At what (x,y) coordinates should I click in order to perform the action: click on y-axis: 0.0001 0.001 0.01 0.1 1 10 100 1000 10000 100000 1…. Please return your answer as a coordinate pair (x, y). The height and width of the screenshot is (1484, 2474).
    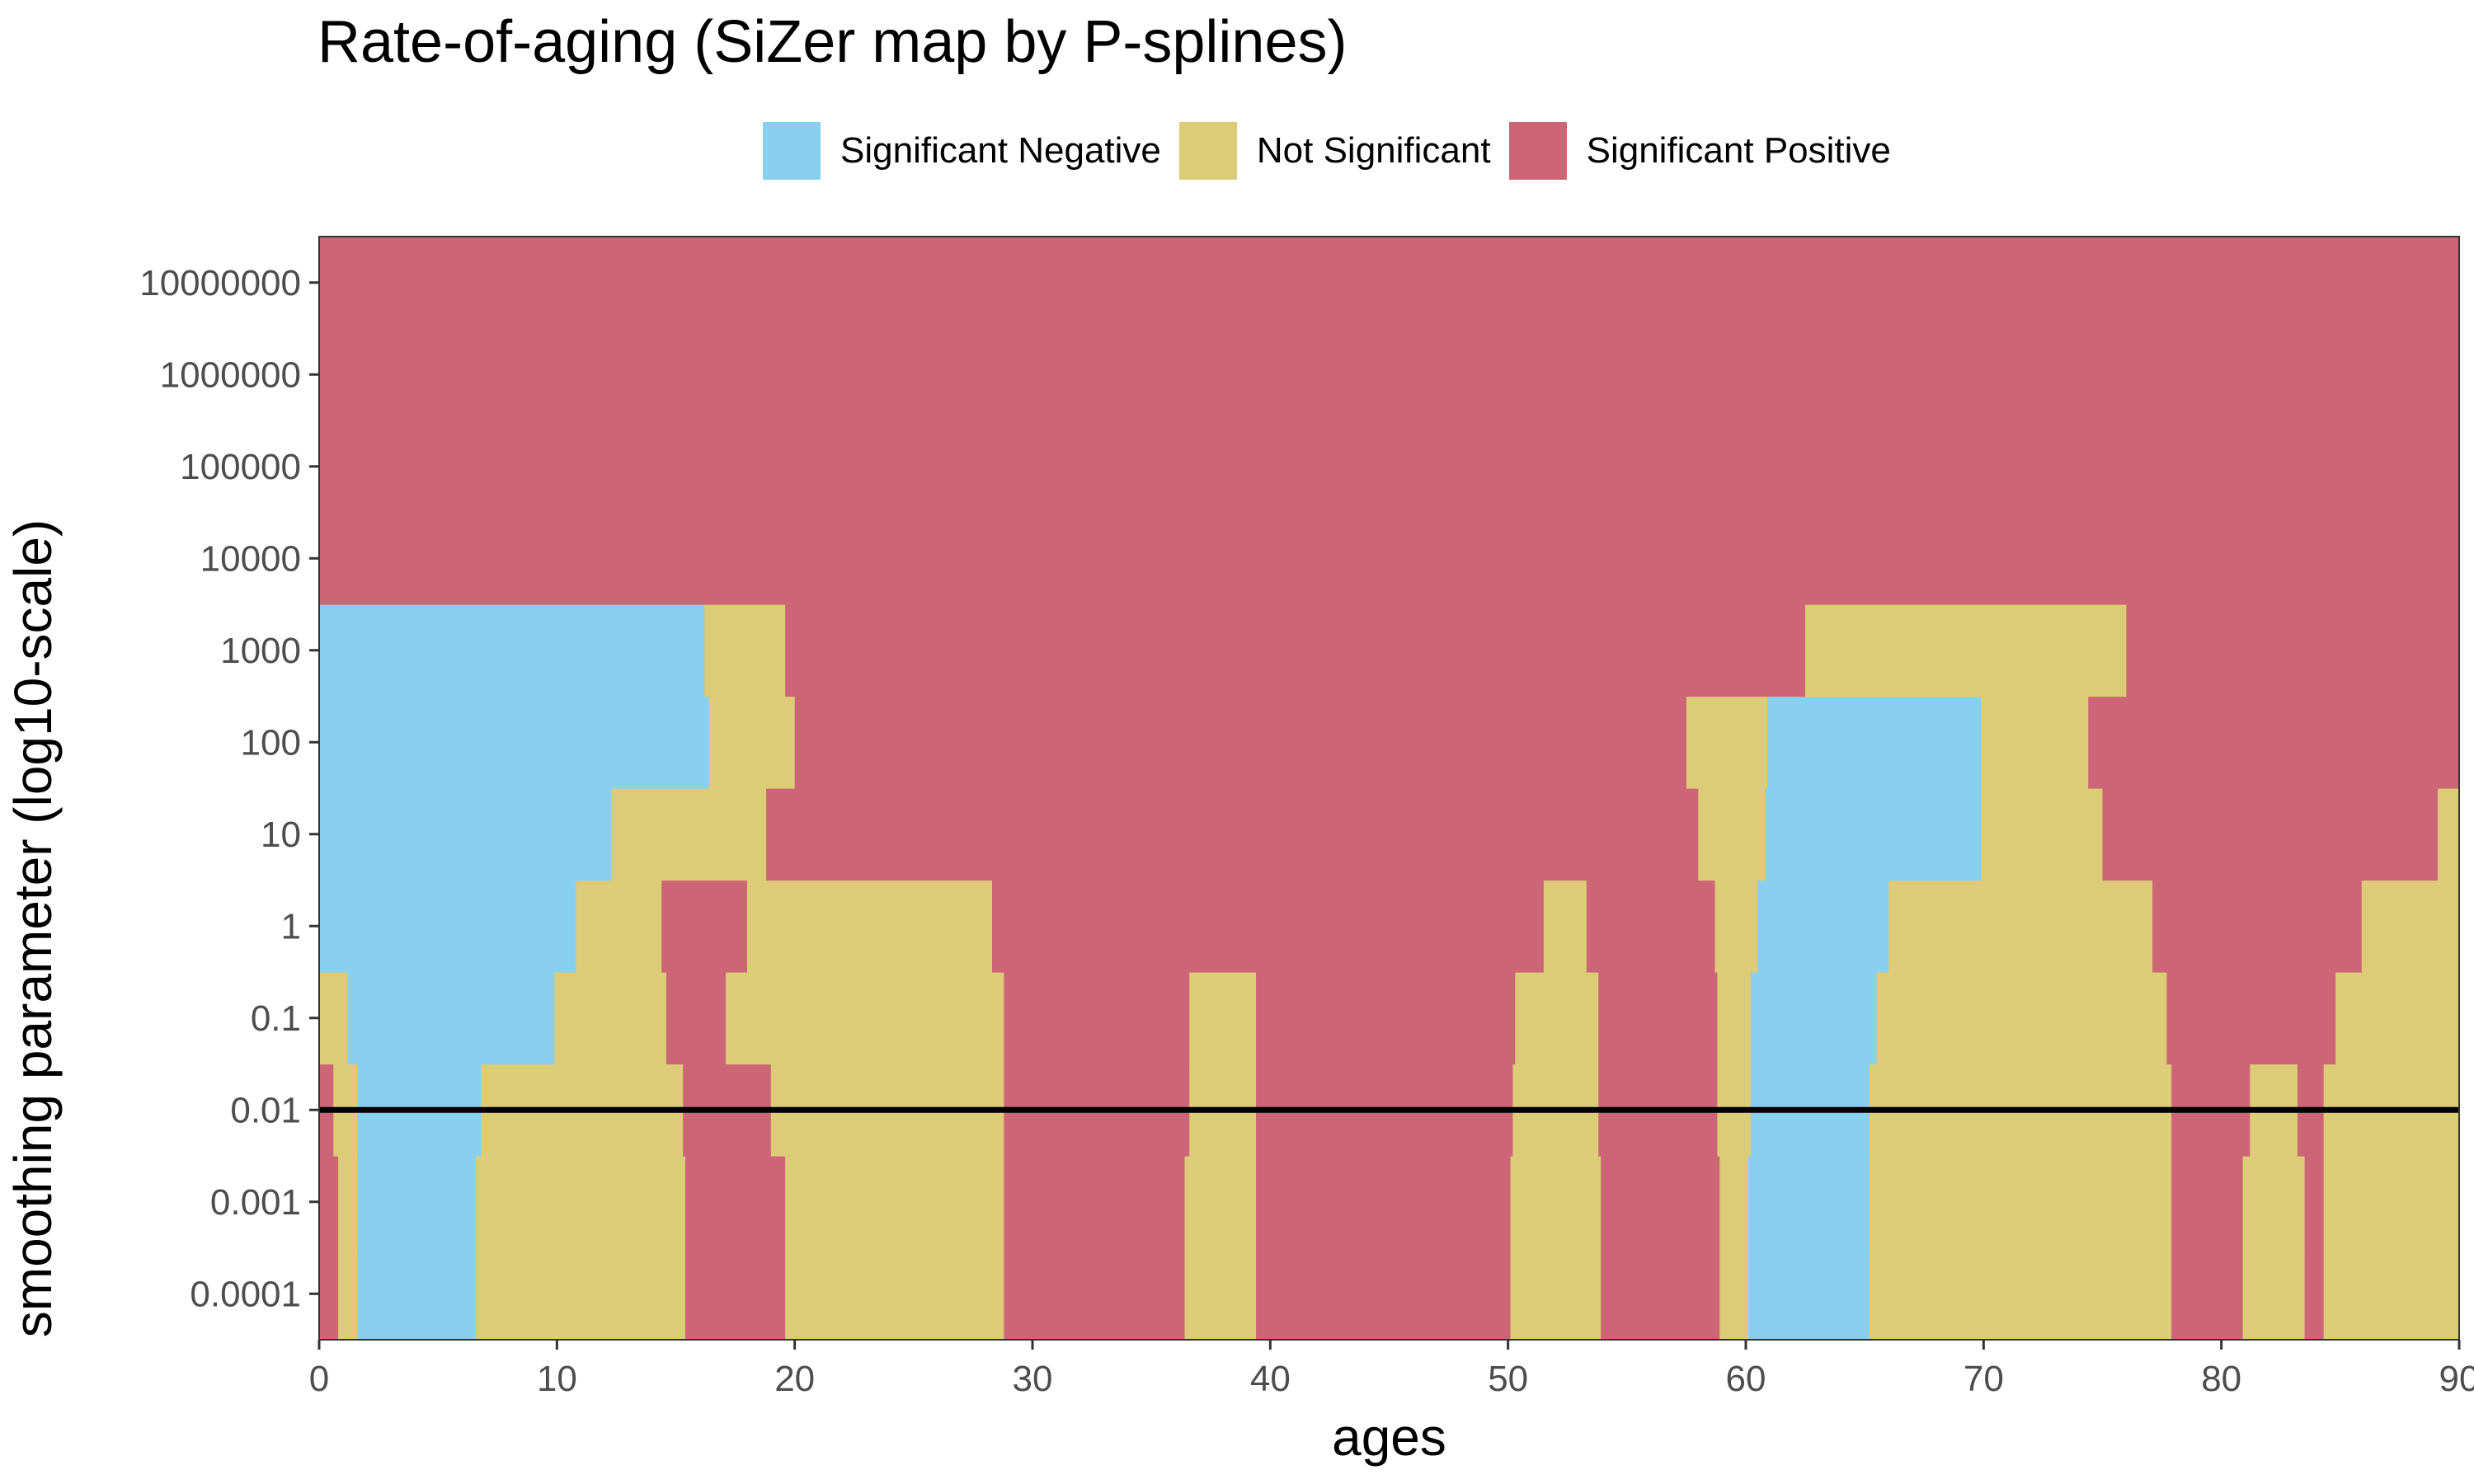
    Looking at the image, I should click on (229, 788).